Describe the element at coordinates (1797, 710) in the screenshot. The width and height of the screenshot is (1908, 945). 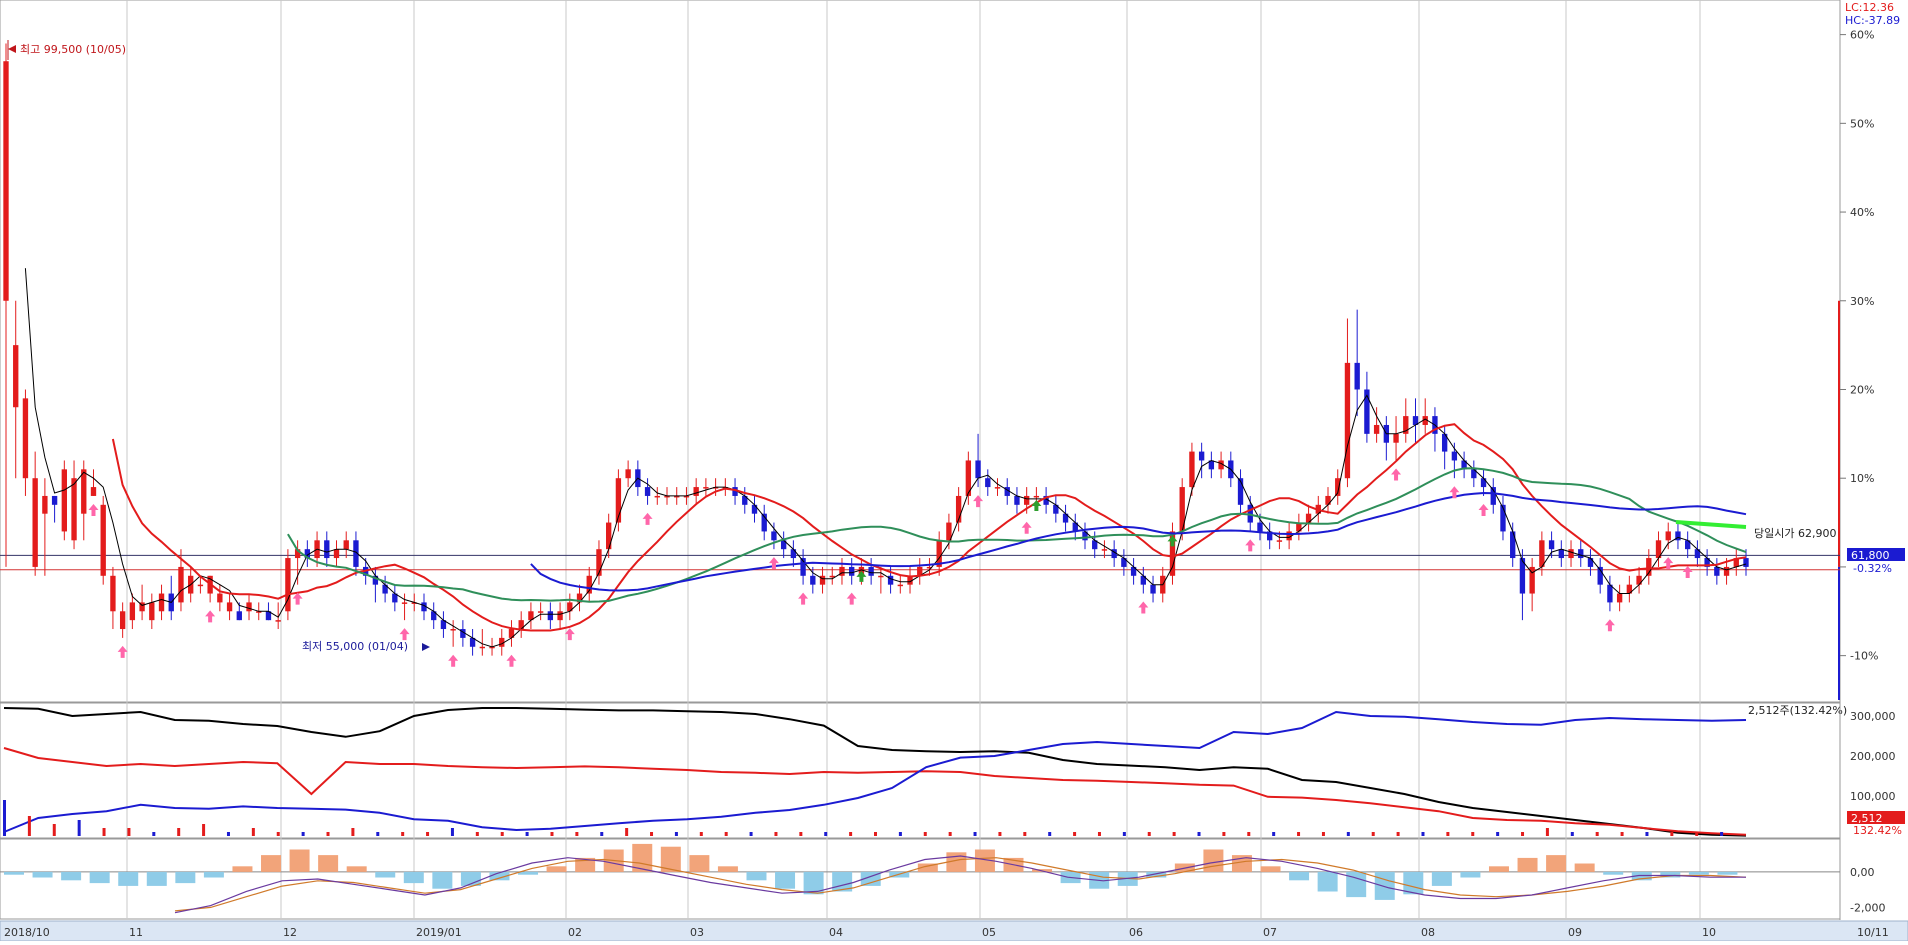
I see `volume-top-label: 2,512주(132.42%)` at that location.